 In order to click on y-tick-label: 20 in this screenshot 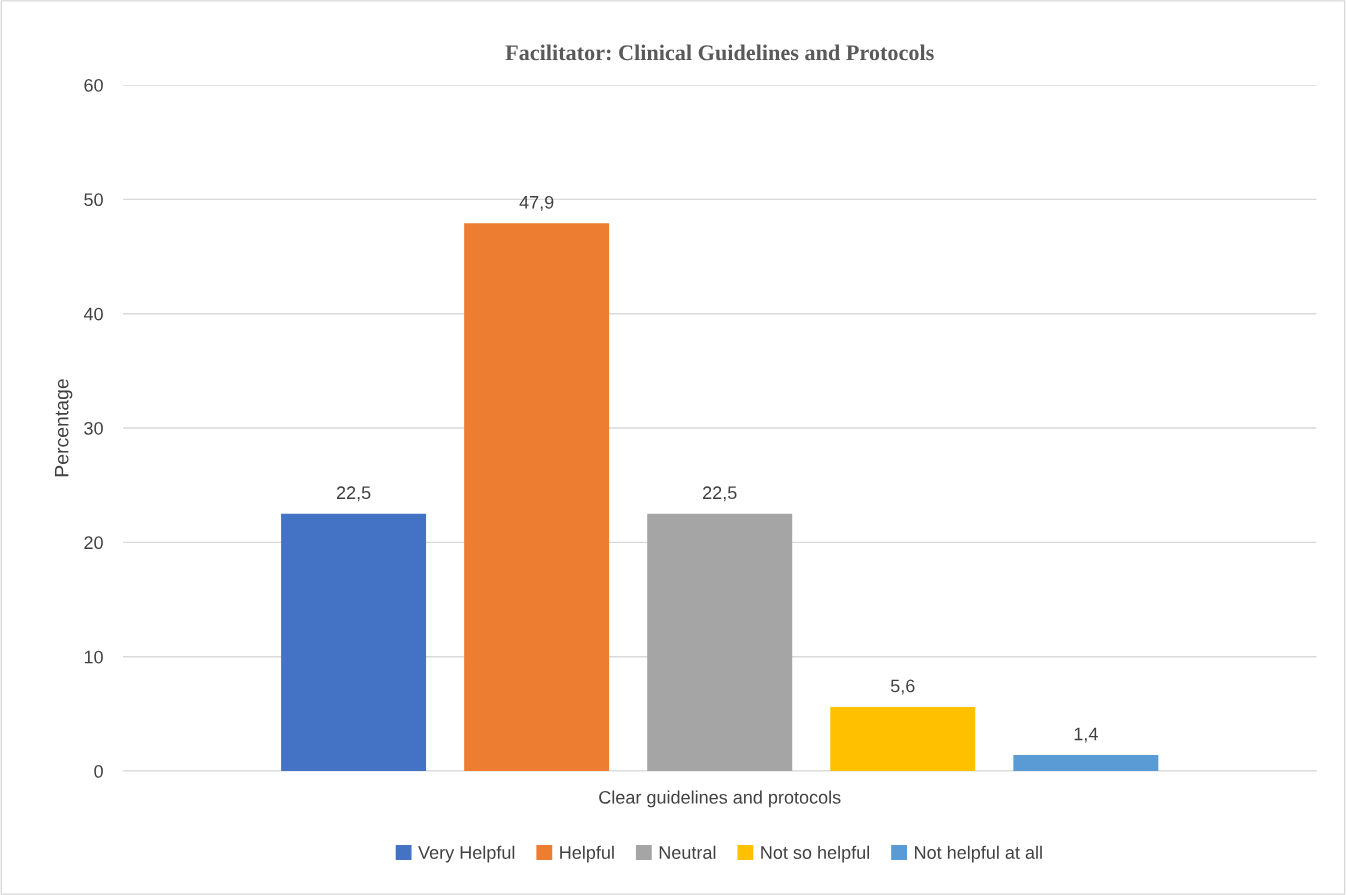, I will do `click(93, 543)`.